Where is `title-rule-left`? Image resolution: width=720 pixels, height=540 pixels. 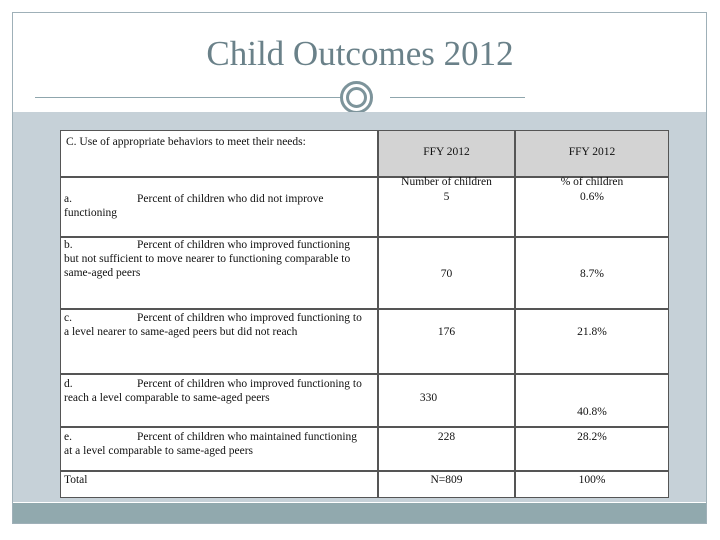
title-rule-left is located at coordinates (195, 97).